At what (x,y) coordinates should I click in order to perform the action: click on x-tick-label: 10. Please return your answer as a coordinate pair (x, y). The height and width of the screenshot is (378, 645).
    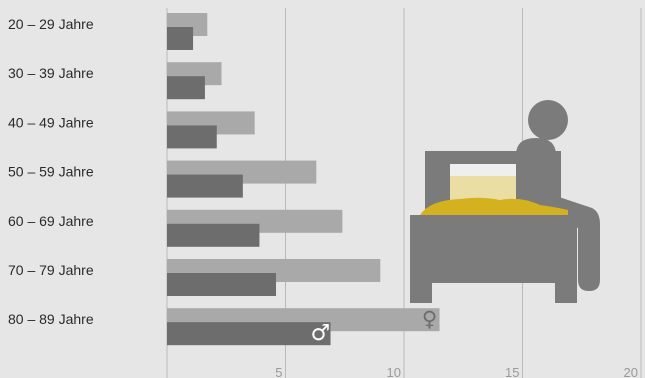
    Looking at the image, I should click on (394, 371).